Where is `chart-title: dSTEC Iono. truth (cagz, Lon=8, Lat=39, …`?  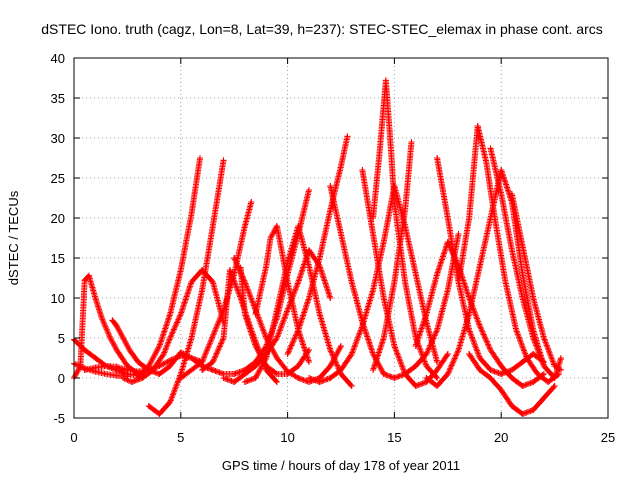 chart-title: dSTEC Iono. truth (cagz, Lon=8, Lat=39, … is located at coordinates (321, 29).